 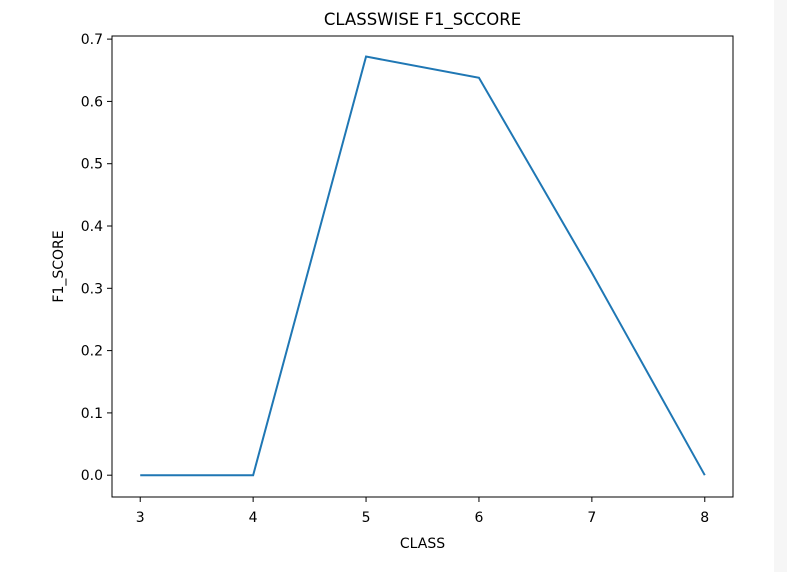 I want to click on y-tick-label: 0.2, so click(x=92, y=352).